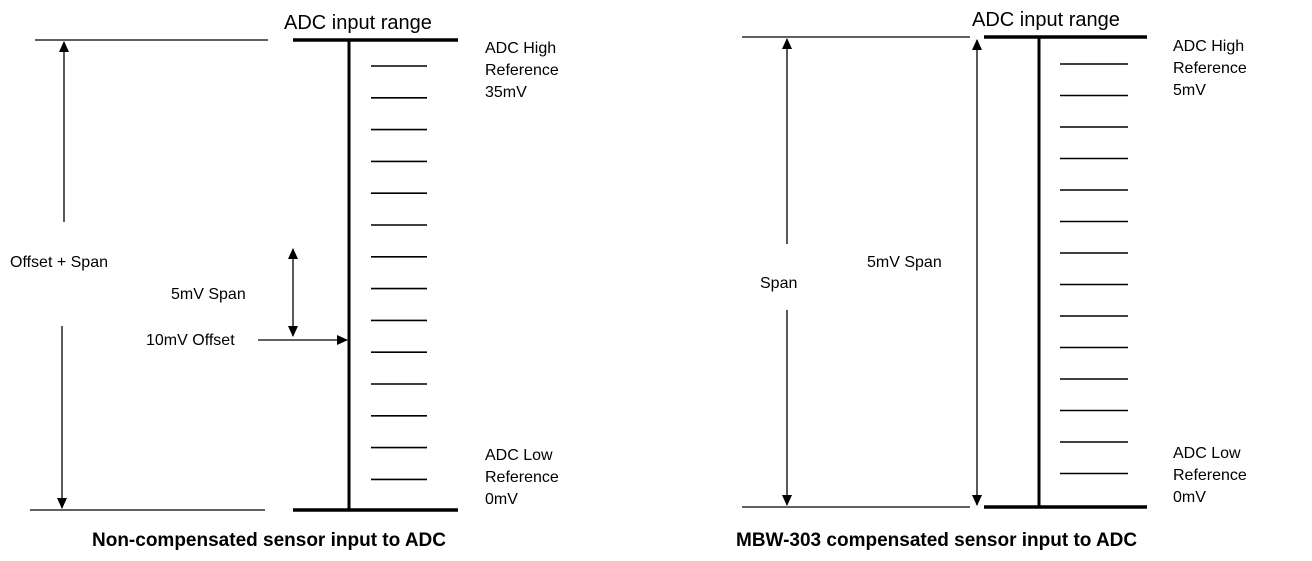  I want to click on left-offset-span-label: Offset + Span, so click(59, 262).